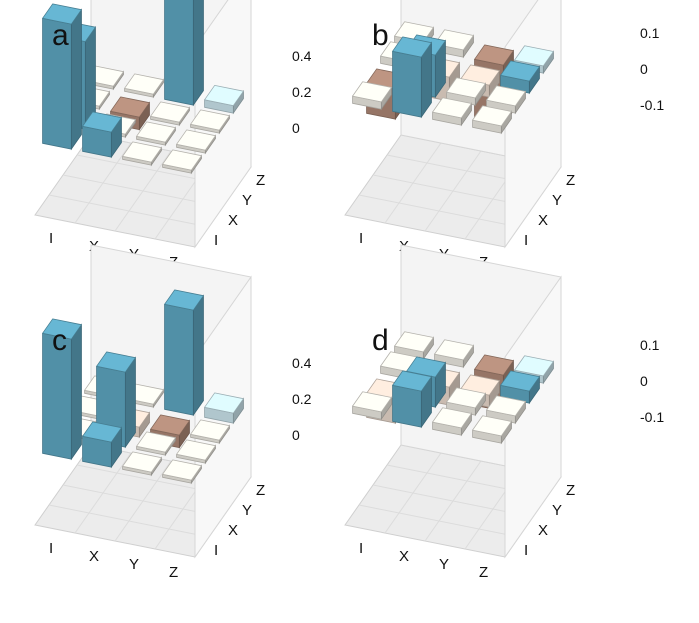 The image size is (699, 623). Describe the element at coordinates (302, 363) in the screenshot. I see `z-tick-label: 0.4` at that location.